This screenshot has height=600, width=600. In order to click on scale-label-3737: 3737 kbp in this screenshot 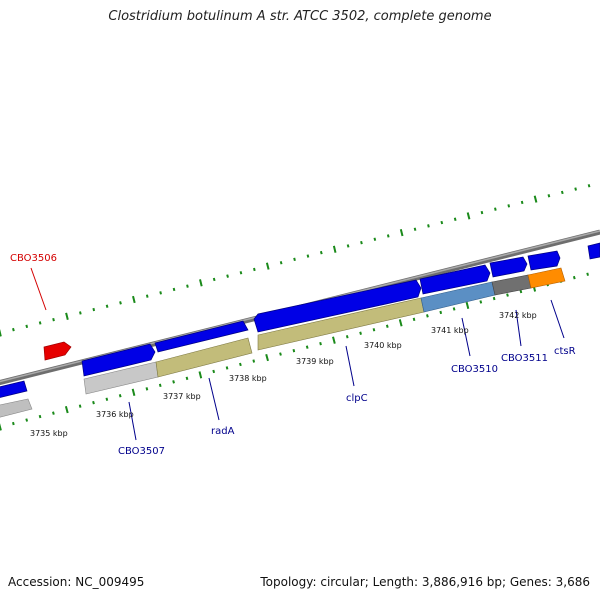, I will do `click(182, 396)`.